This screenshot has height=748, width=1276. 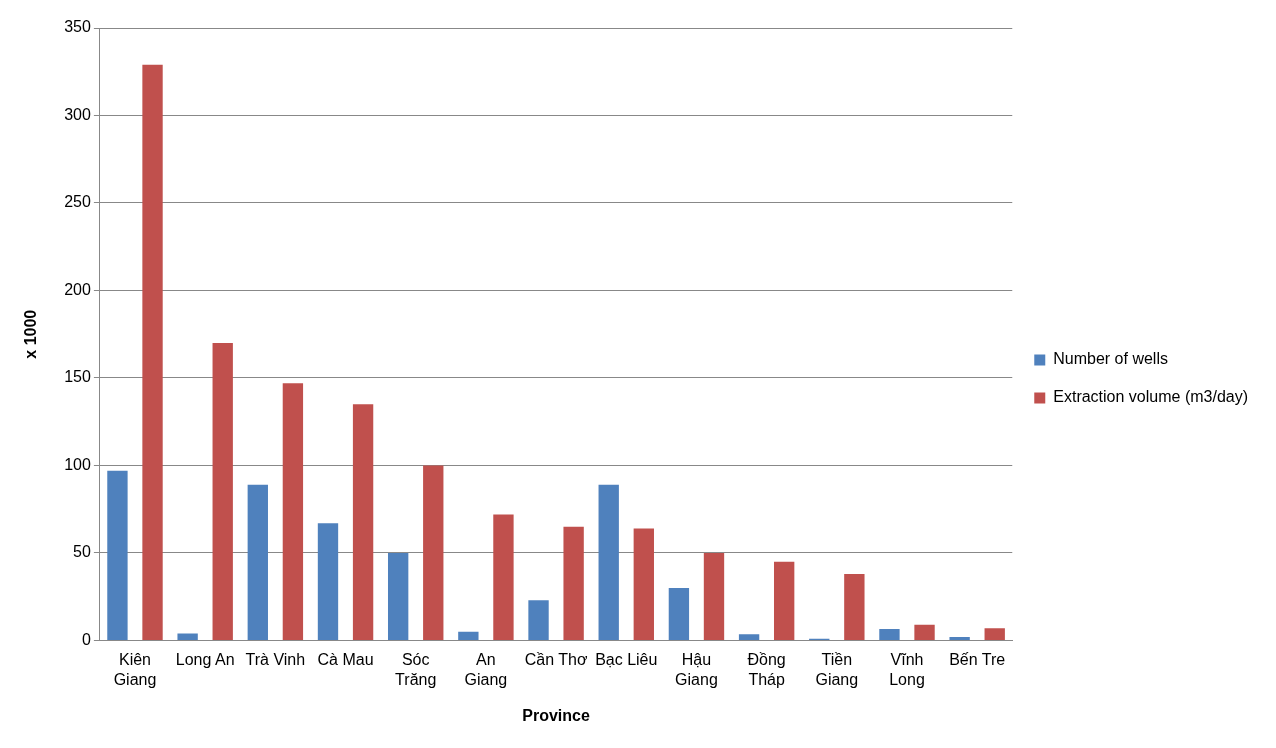 What do you see at coordinates (275, 660) in the screenshot?
I see `x-tick-label: Trà Vinh` at bounding box center [275, 660].